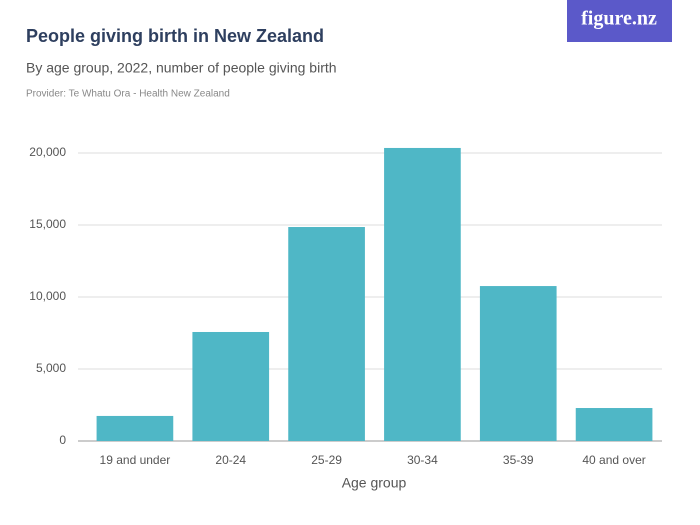  What do you see at coordinates (51, 368) in the screenshot?
I see `y-tick-label: 5,000` at bounding box center [51, 368].